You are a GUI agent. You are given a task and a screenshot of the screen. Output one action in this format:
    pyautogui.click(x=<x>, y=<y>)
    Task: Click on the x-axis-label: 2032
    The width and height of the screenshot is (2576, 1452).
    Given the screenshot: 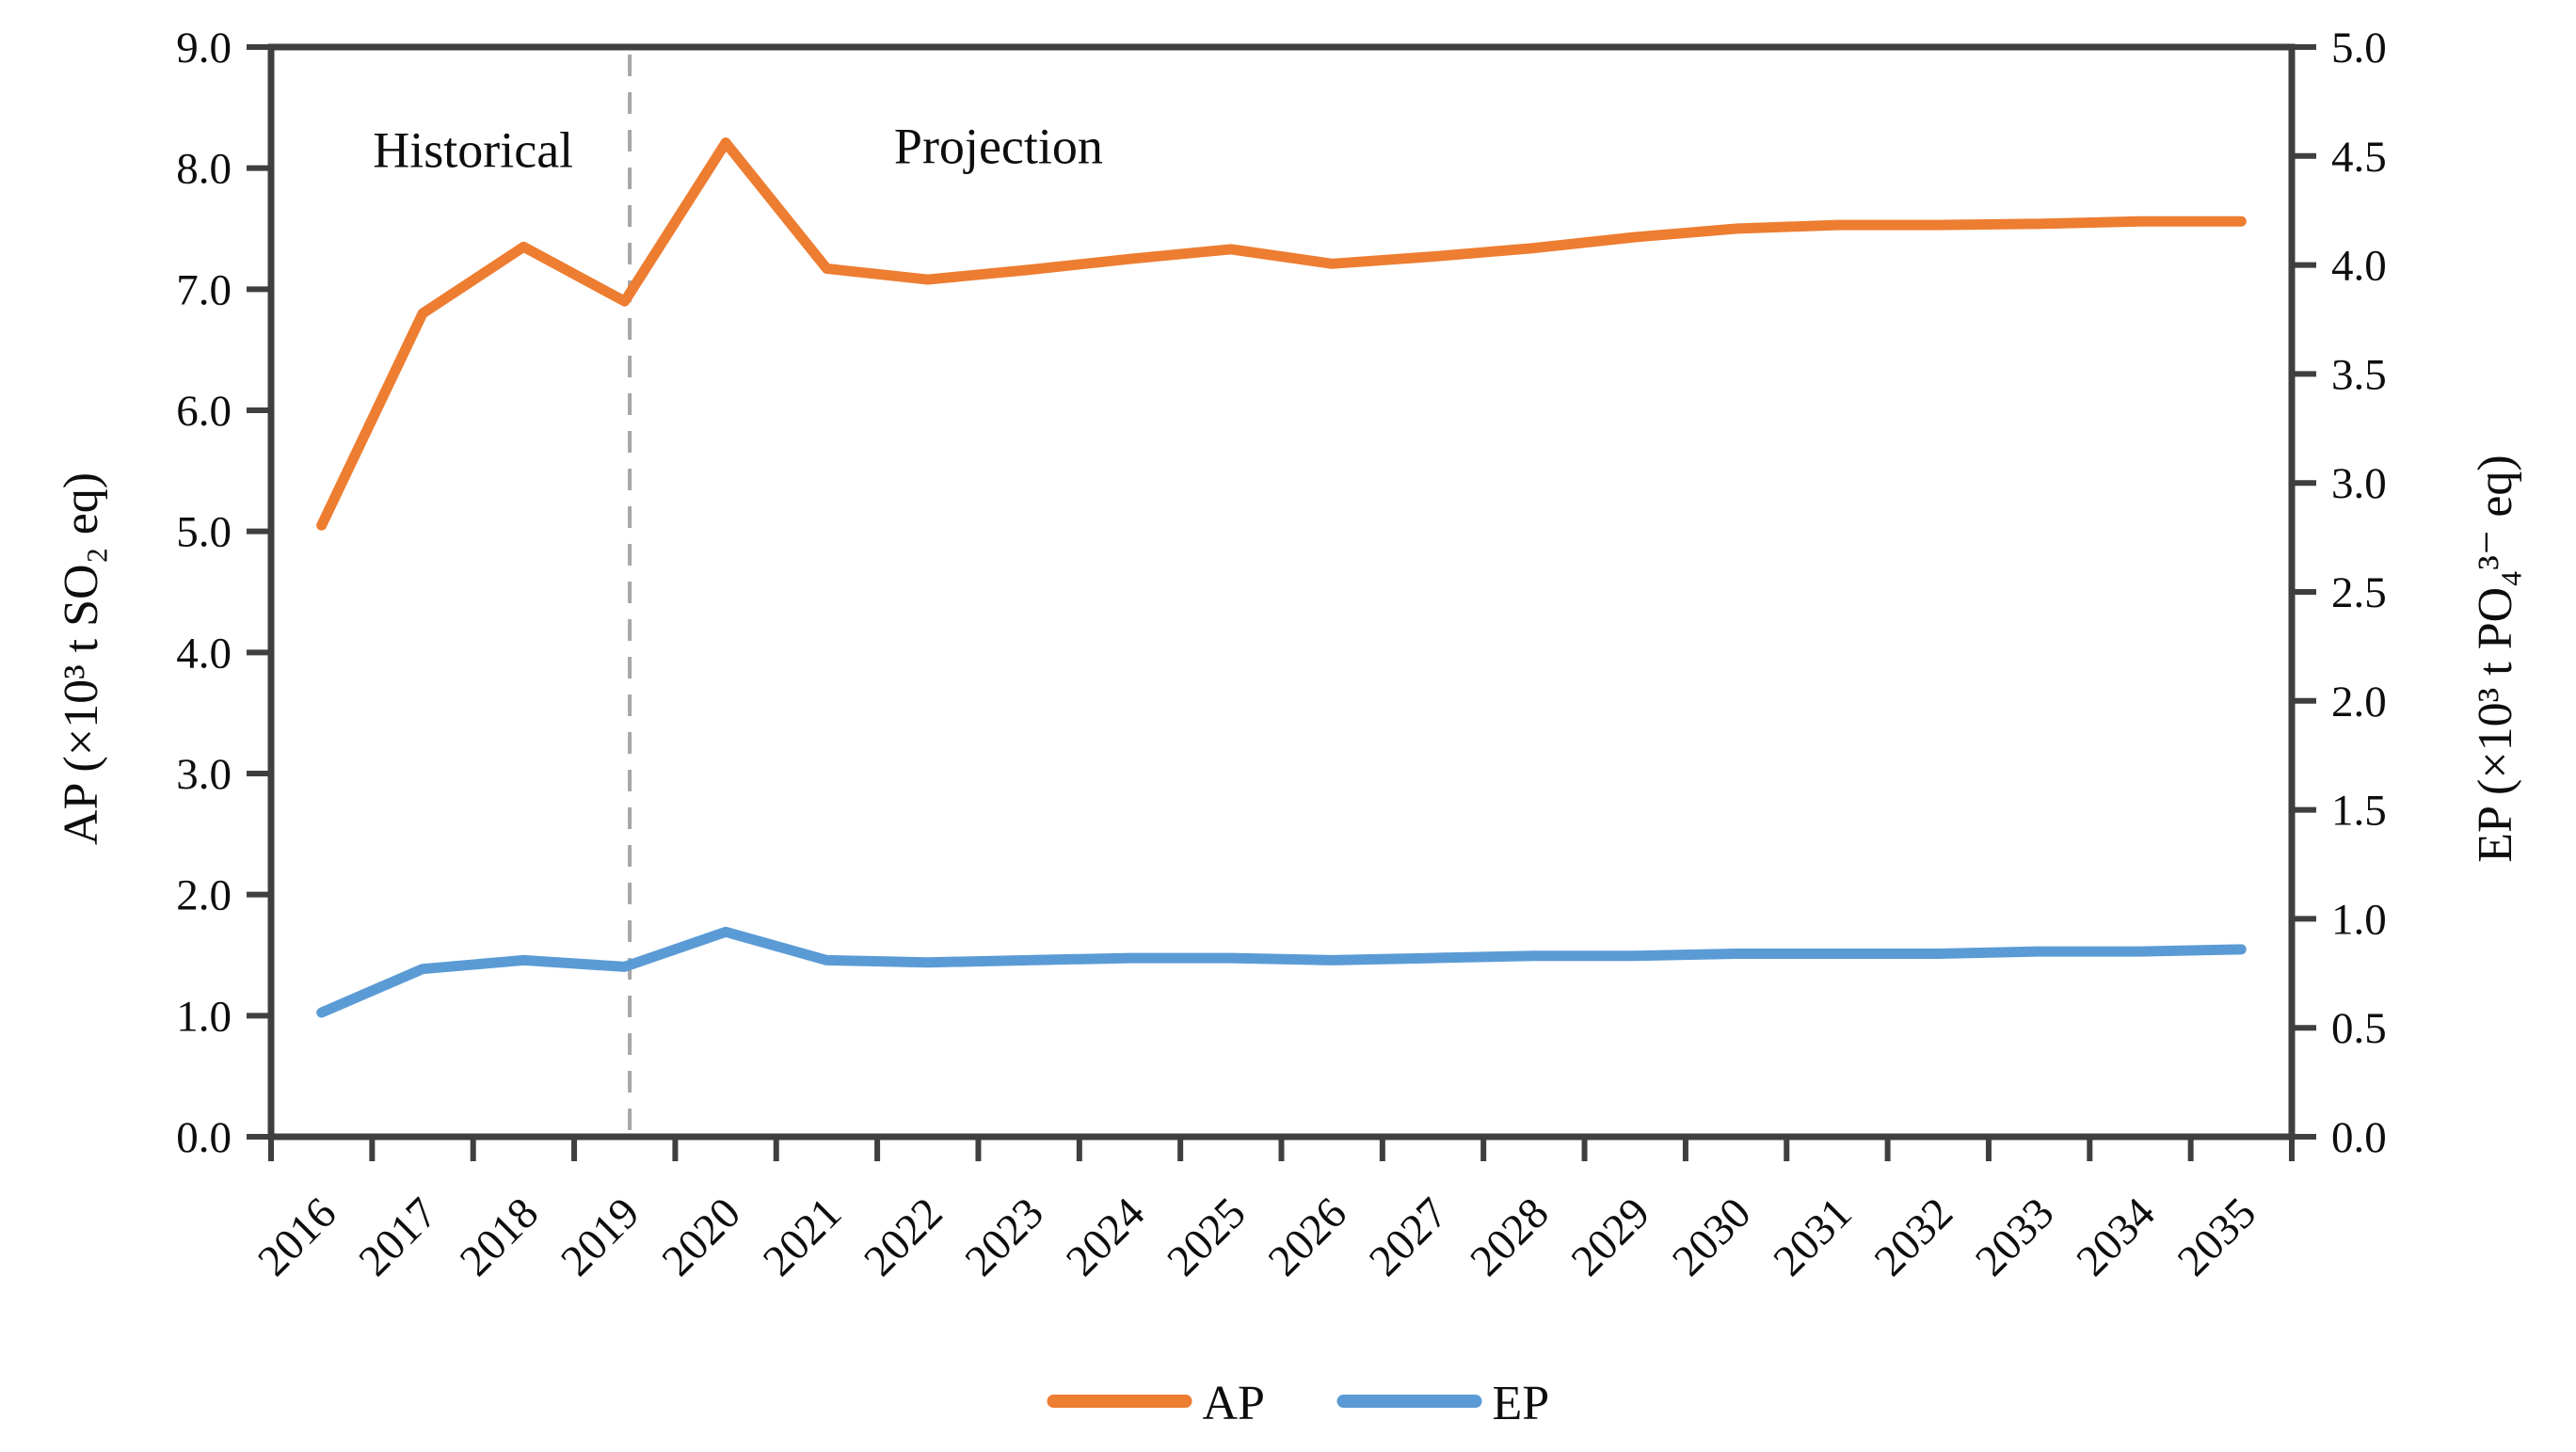 What is the action you would take?
    pyautogui.click(x=1913, y=1237)
    